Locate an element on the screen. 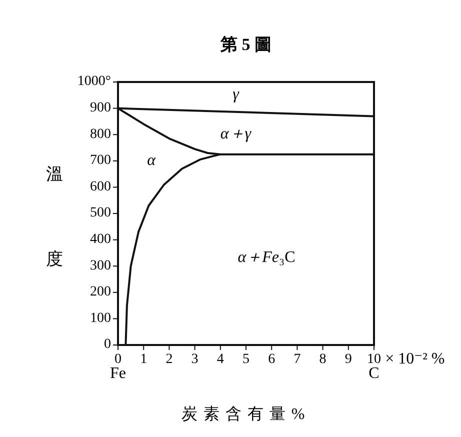  y-tick-label: 900 is located at coordinates (100, 108).